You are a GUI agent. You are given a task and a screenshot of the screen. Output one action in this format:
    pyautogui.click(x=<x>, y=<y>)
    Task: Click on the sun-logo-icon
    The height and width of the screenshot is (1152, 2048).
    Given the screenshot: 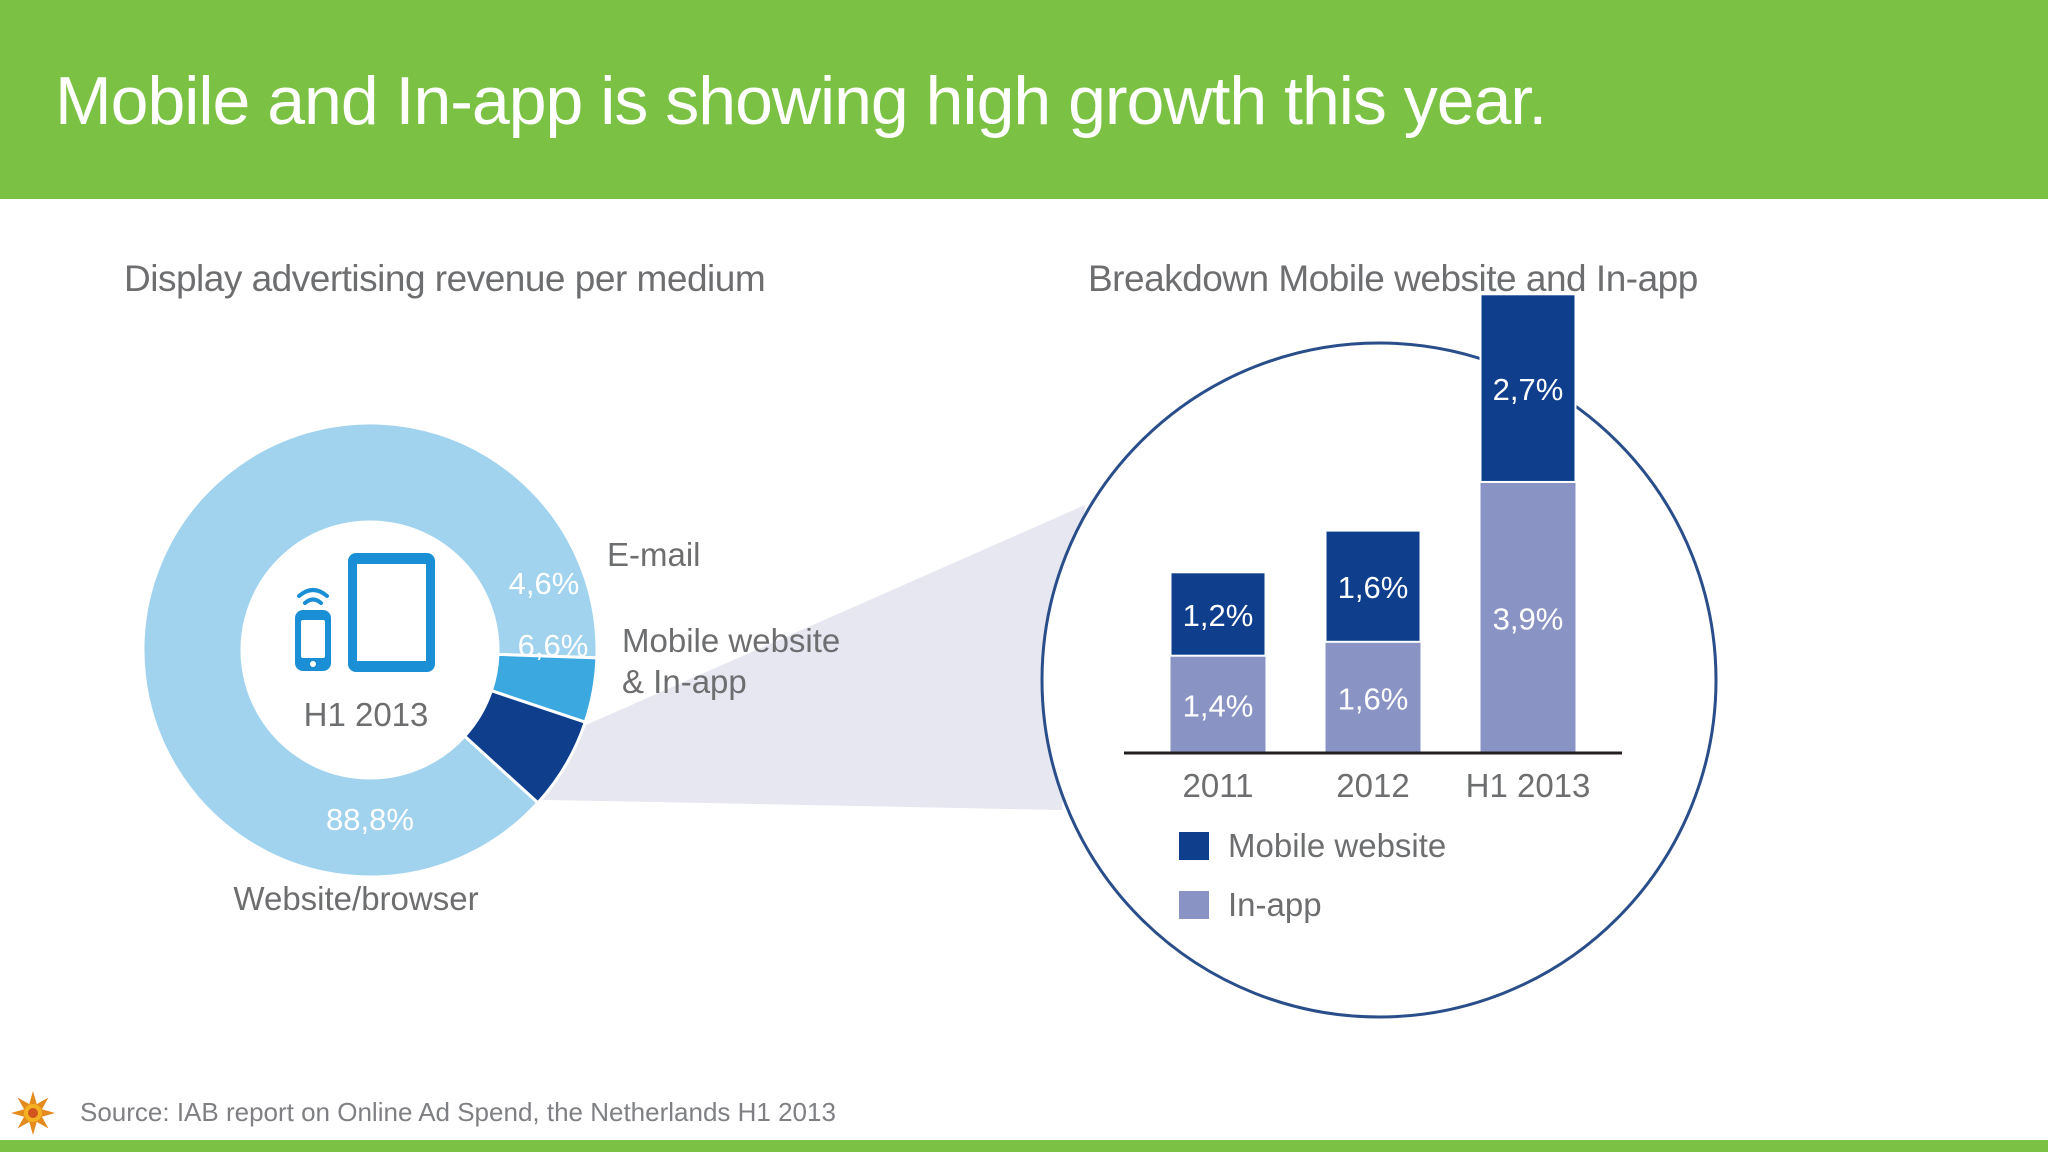 What is the action you would take?
    pyautogui.click(x=33, y=1113)
    